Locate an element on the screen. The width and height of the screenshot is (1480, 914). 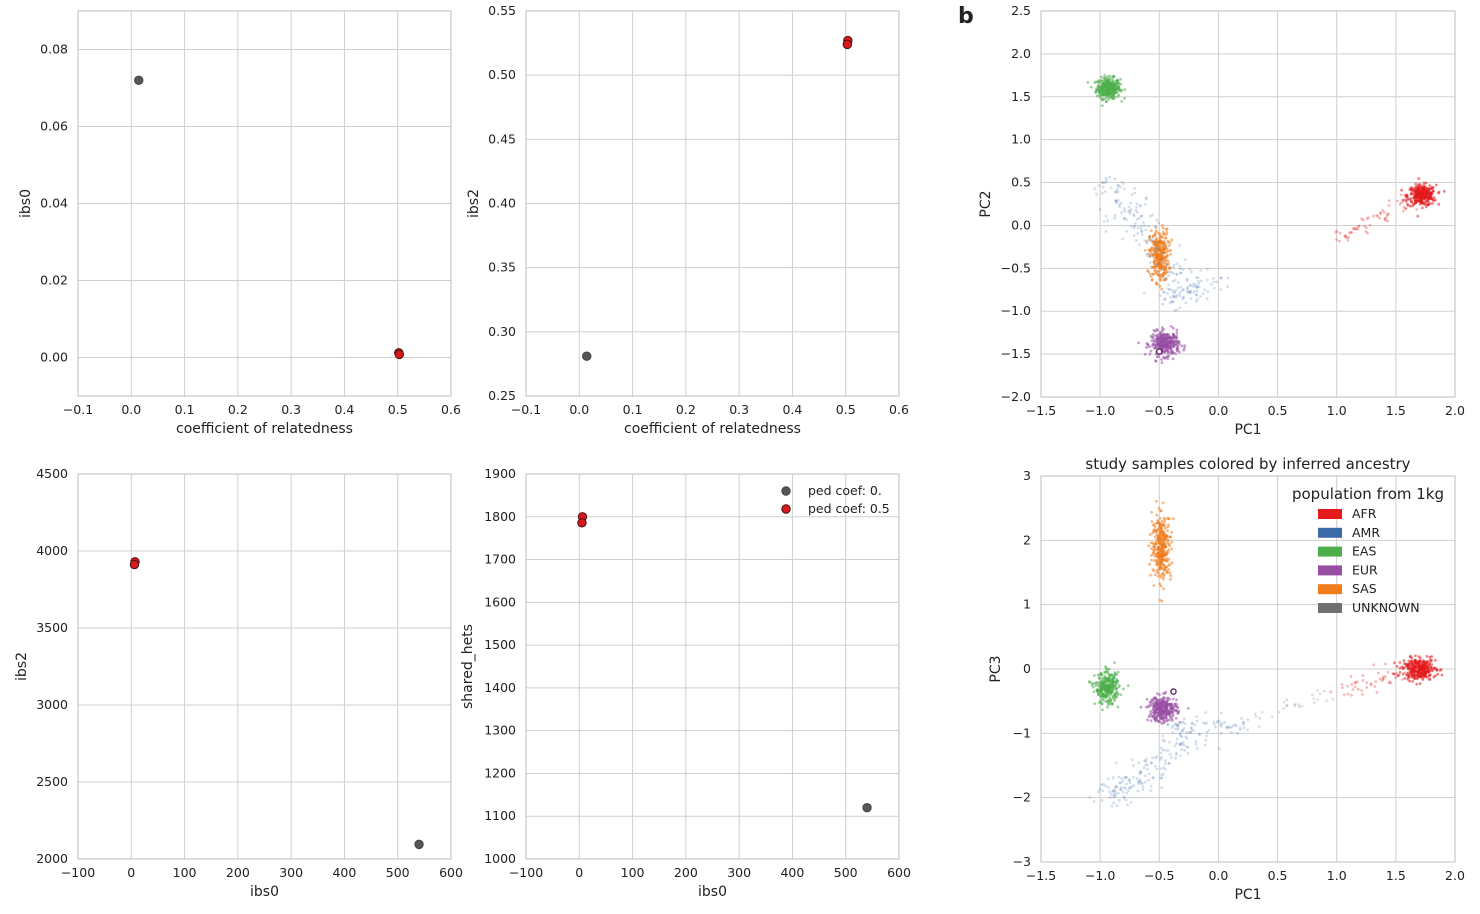
y-tick-label: 0.45 is located at coordinates (502, 138).